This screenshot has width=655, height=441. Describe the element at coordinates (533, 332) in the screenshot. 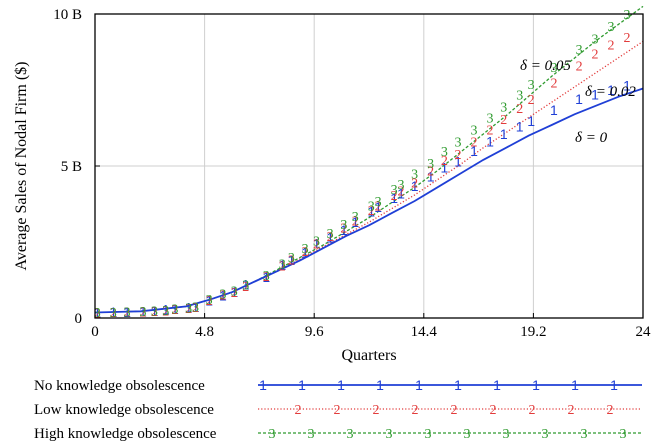

I see `x-tick-label: 19.2` at that location.